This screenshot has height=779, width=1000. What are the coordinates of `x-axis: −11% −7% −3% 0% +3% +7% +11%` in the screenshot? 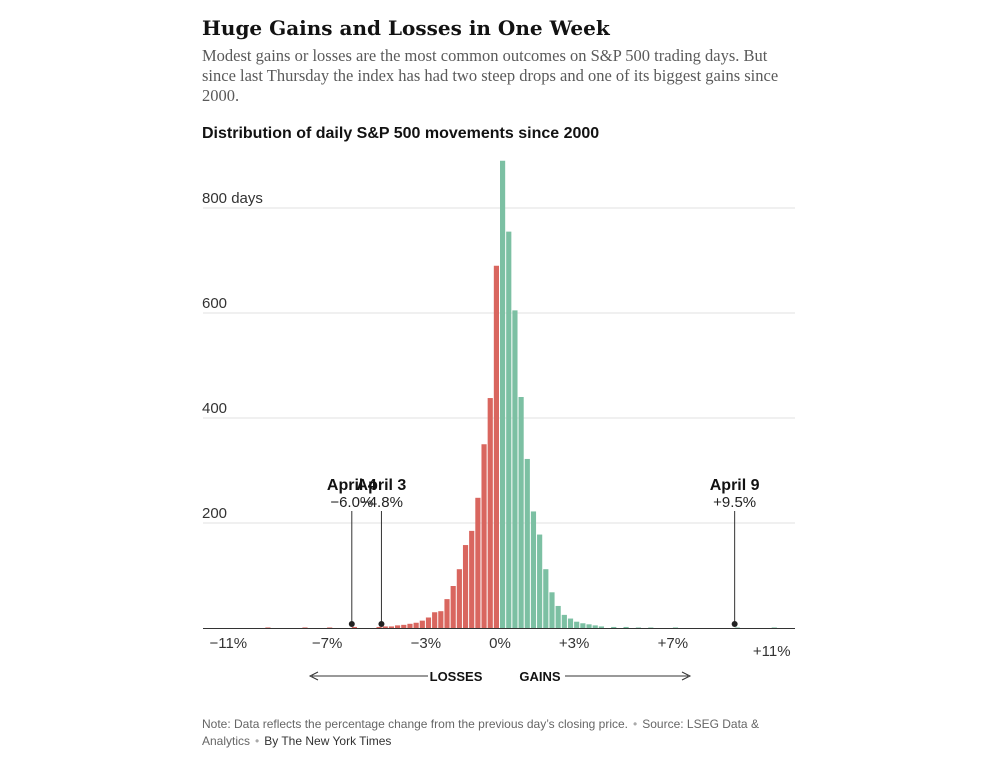 It's located at (499, 644).